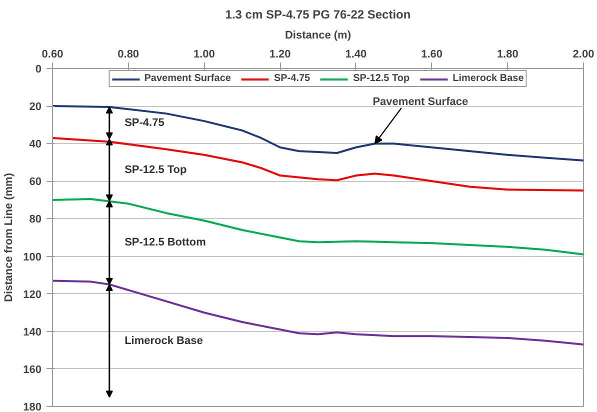 The image size is (597, 412). What do you see at coordinates (381, 78) in the screenshot?
I see `legend-label: SP-12.5 Top` at bounding box center [381, 78].